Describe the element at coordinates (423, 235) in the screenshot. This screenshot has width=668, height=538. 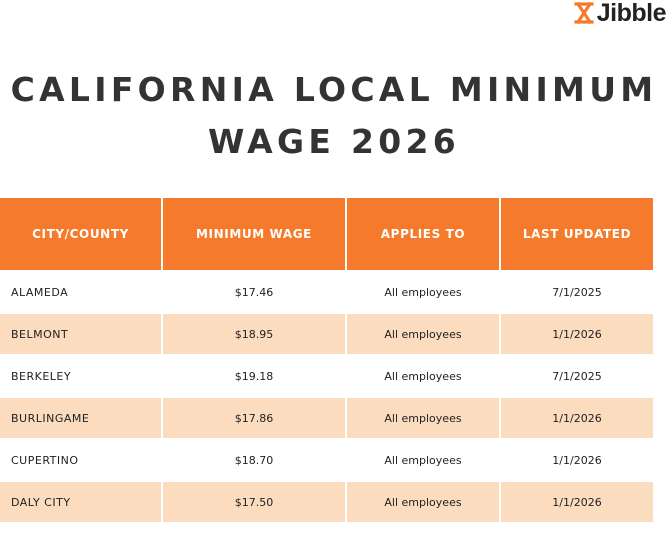
I see `column-header: APPLIES TO` at that location.